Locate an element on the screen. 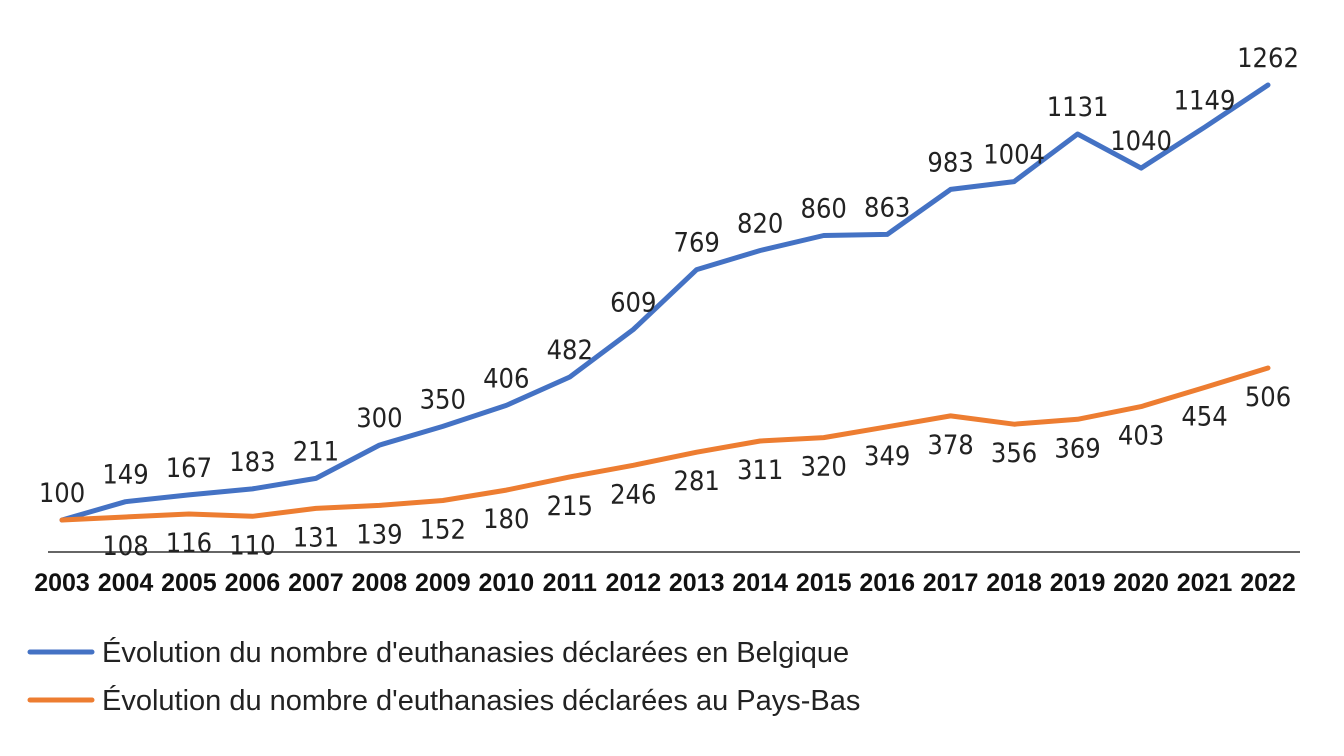 This screenshot has height=756, width=1344. data-label-belgique-2013: 769 is located at coordinates (697, 243).